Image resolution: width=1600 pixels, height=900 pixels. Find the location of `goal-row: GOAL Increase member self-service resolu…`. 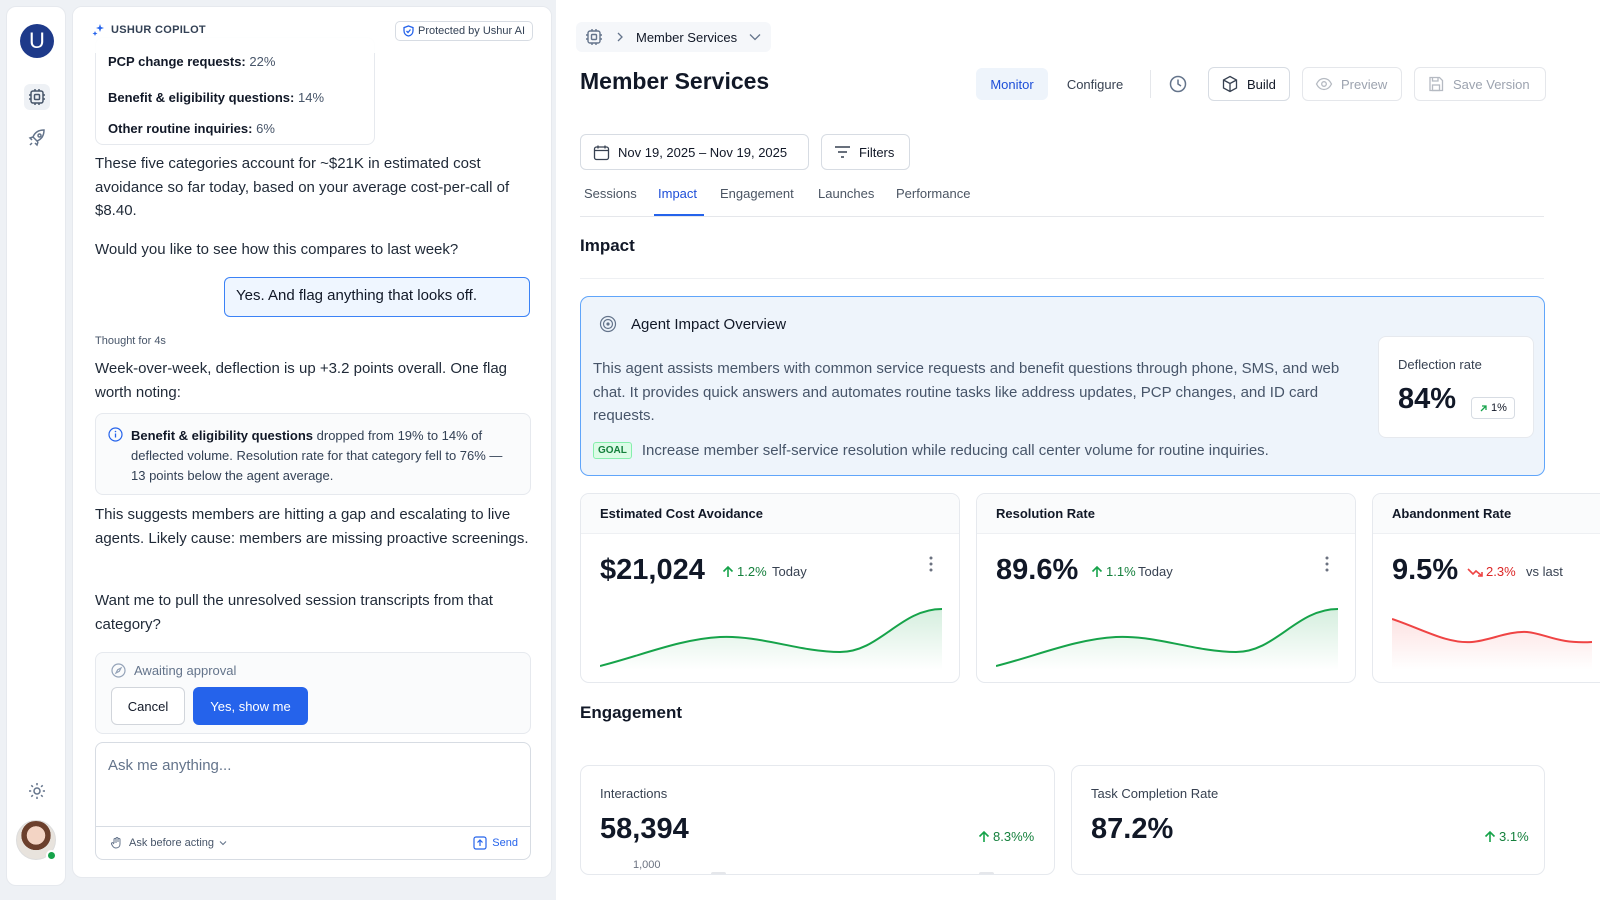

goal-row: GOAL Increase member self-service resolu… is located at coordinates (931, 450).